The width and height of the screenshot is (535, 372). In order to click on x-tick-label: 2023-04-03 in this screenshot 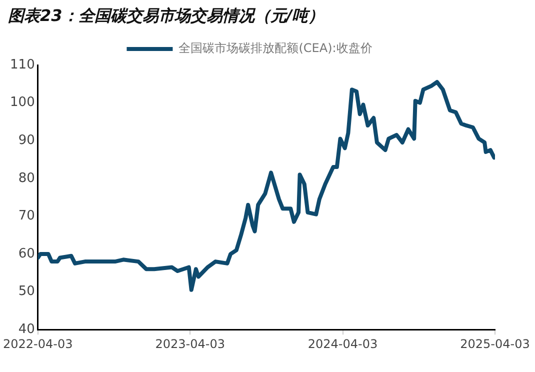, I will do `click(190, 343)`.